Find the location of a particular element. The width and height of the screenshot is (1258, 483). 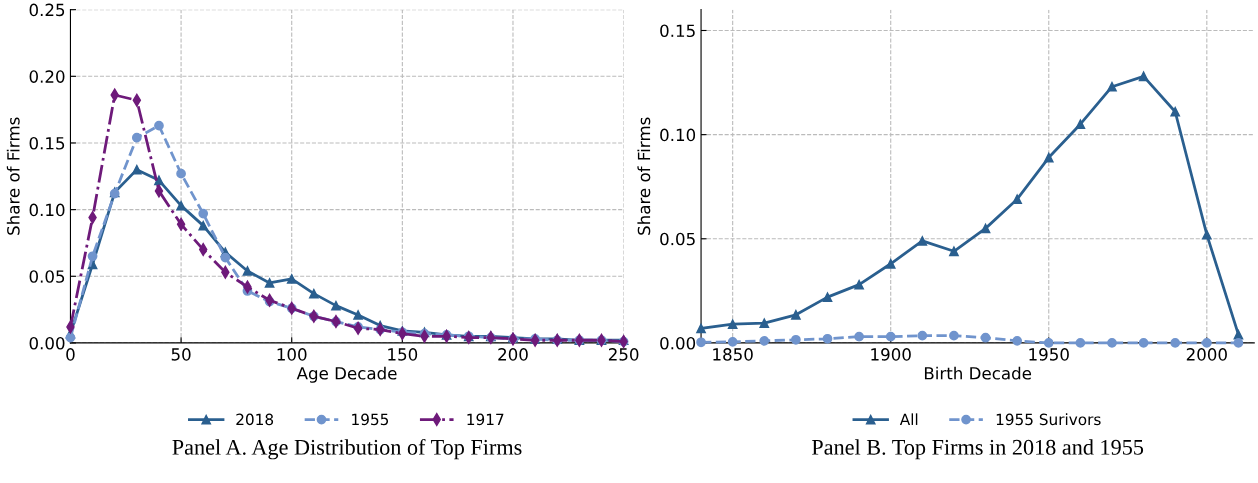

x-tick-label: 50 is located at coordinates (181, 354).